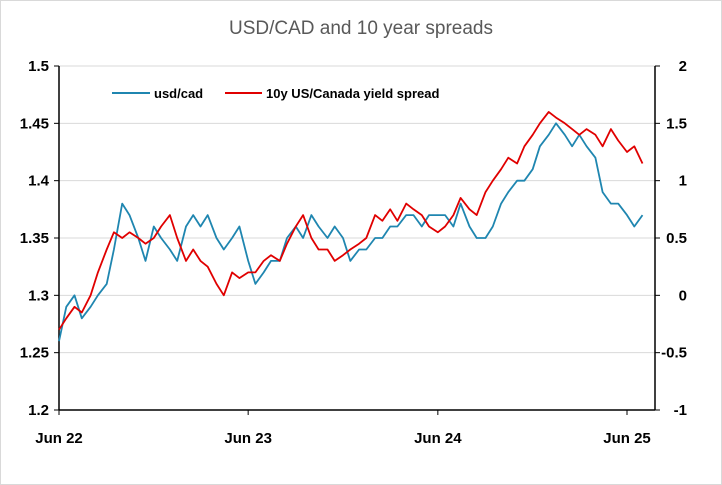 Image resolution: width=722 pixels, height=485 pixels. What do you see at coordinates (680, 410) in the screenshot?
I see `right-tick-label: -1` at bounding box center [680, 410].